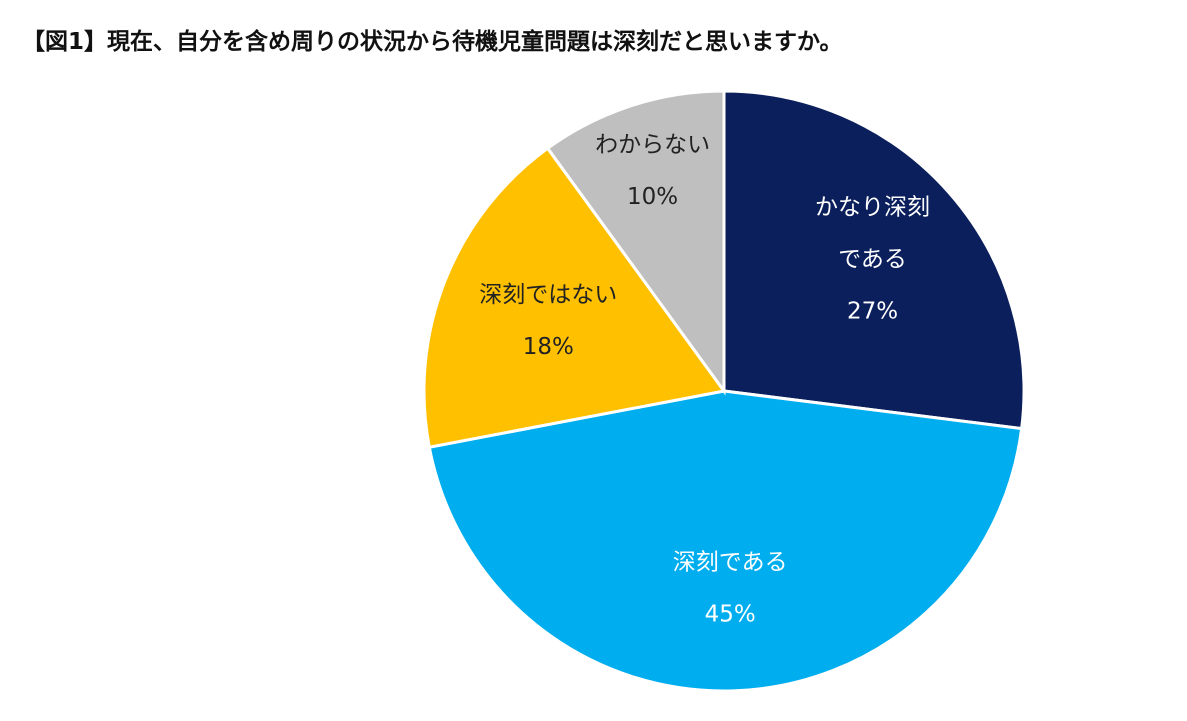 The width and height of the screenshot is (1187, 721). What do you see at coordinates (652, 145) in the screenshot?
I see `category-label-wakaranai-line-1: わからない` at bounding box center [652, 145].